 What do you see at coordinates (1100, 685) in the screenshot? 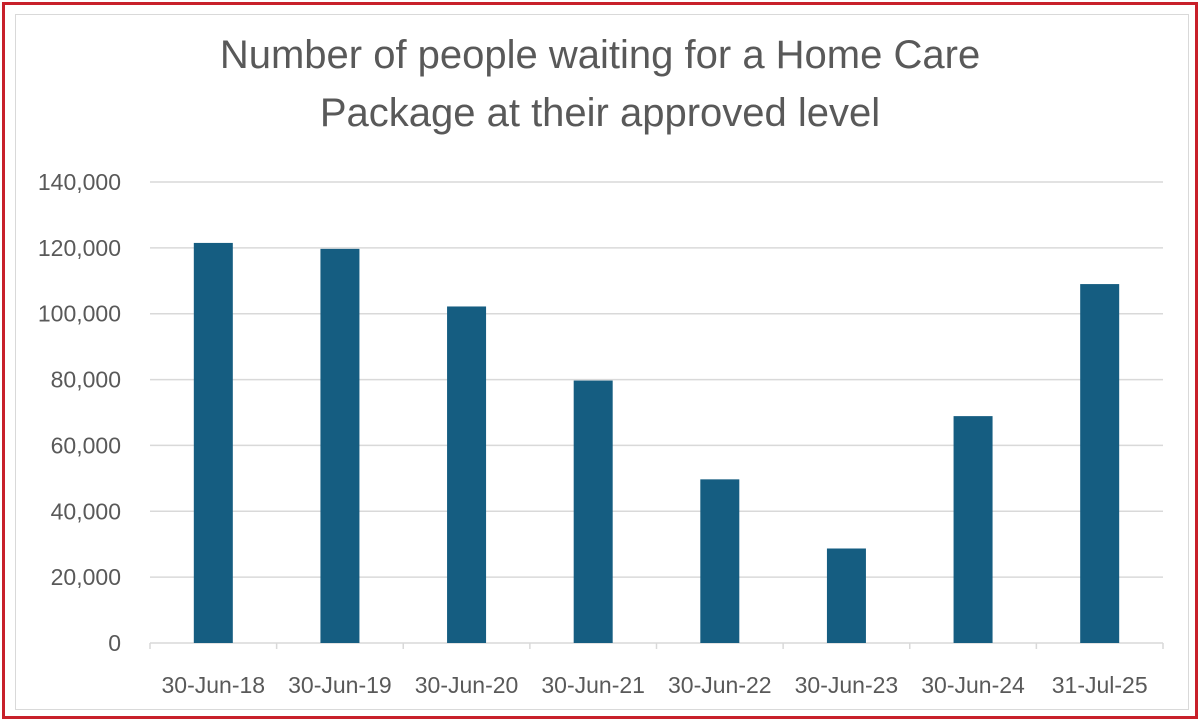
I see `x-tick-label: 31-Jul-25` at bounding box center [1100, 685].